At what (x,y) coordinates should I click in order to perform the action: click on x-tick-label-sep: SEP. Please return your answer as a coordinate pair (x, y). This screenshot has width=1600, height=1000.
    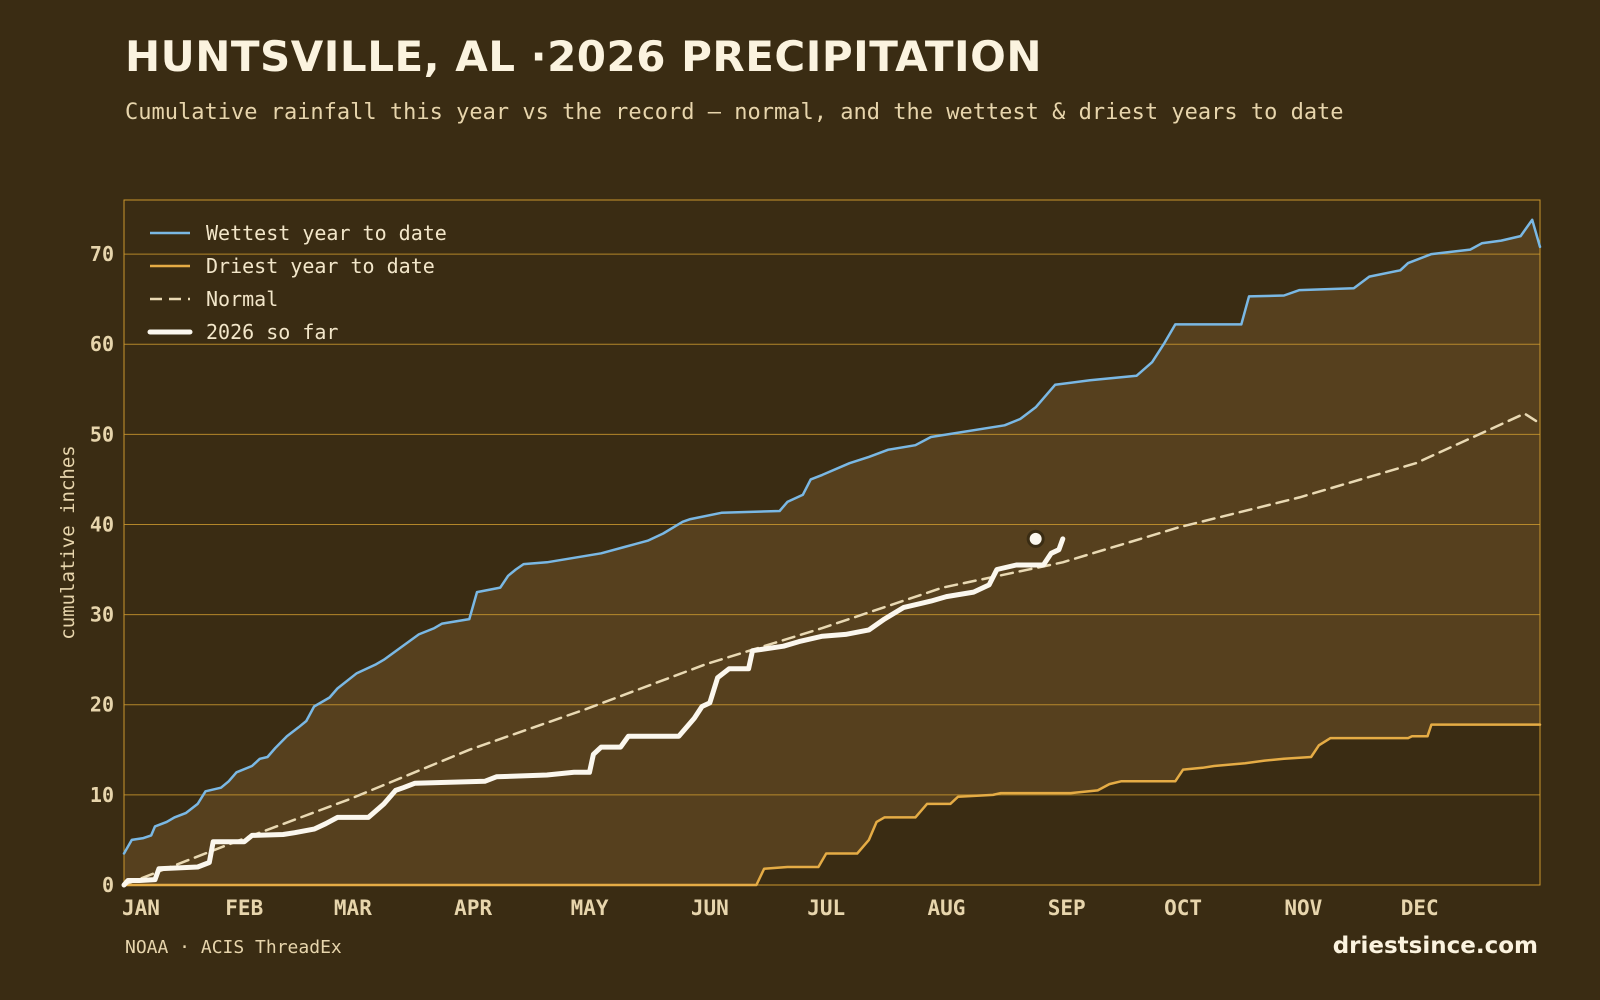
    Looking at the image, I should click on (1067, 908).